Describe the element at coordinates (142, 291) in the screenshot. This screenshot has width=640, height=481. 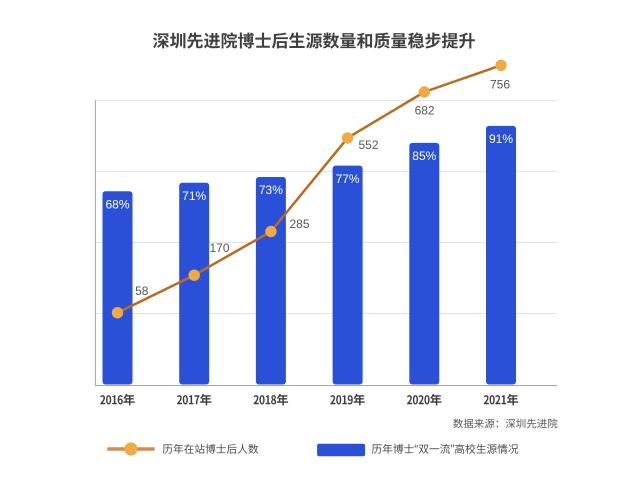
I see `svg-text: 58` at that location.